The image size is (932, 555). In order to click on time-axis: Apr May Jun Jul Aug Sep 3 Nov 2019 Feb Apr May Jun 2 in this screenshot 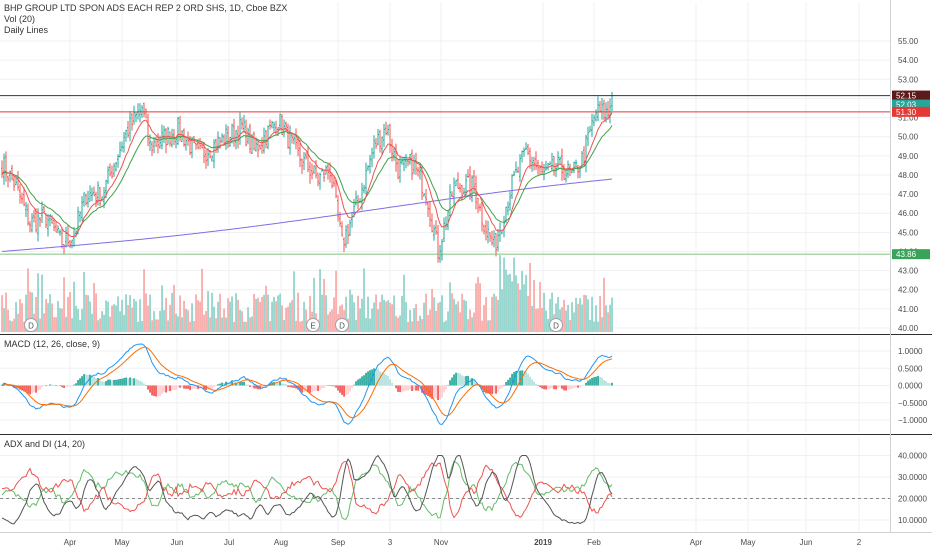, I will do `click(463, 542)`.